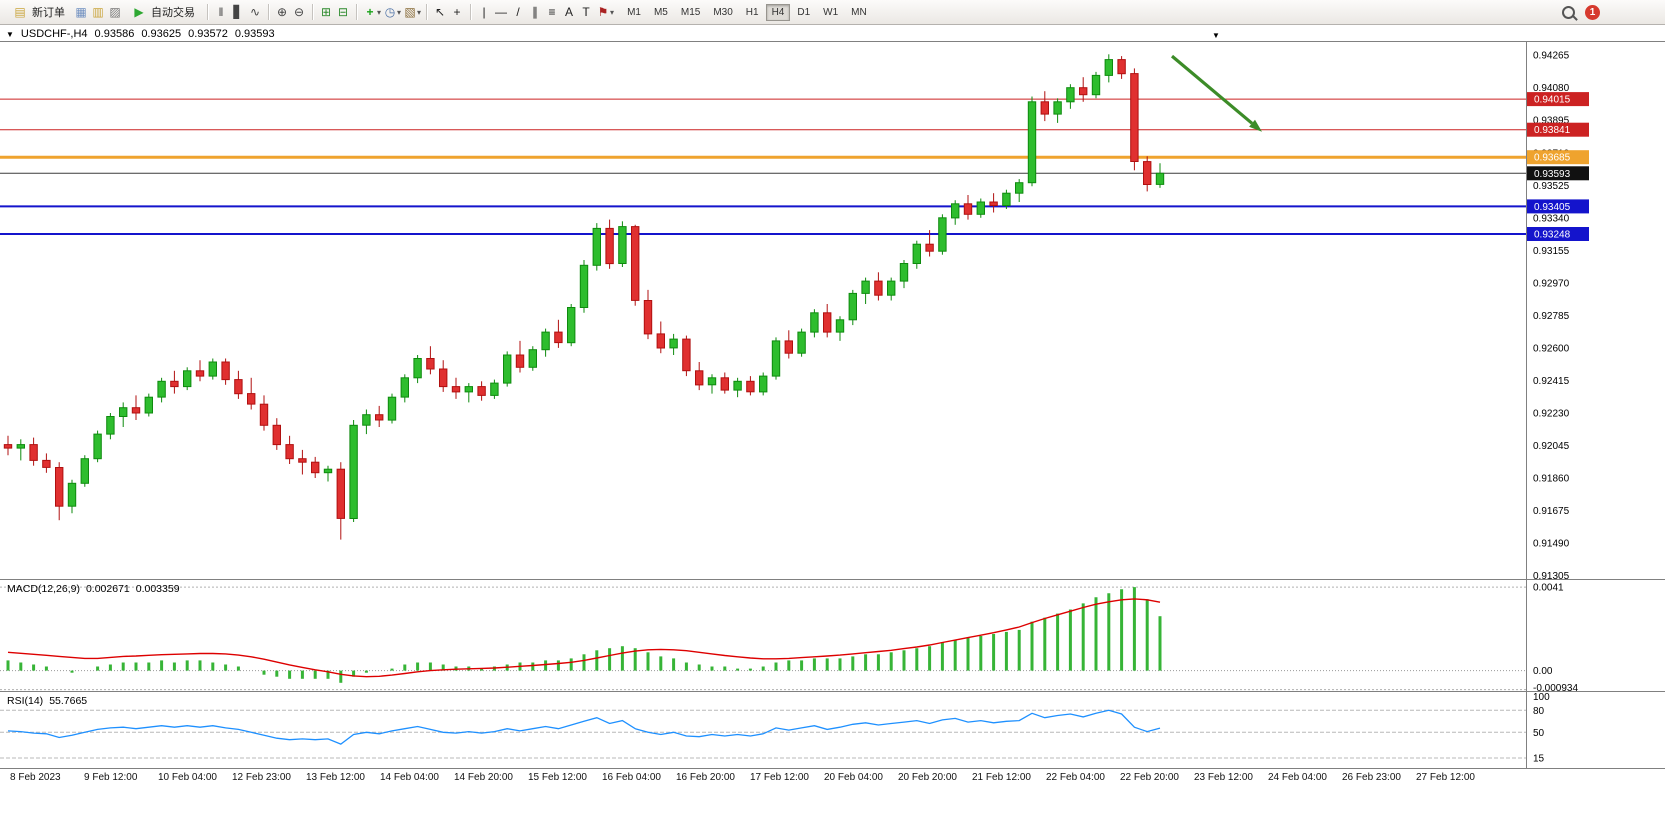  What do you see at coordinates (1551, 186) in the screenshot?
I see `svg-text: 0.93525` at bounding box center [1551, 186].